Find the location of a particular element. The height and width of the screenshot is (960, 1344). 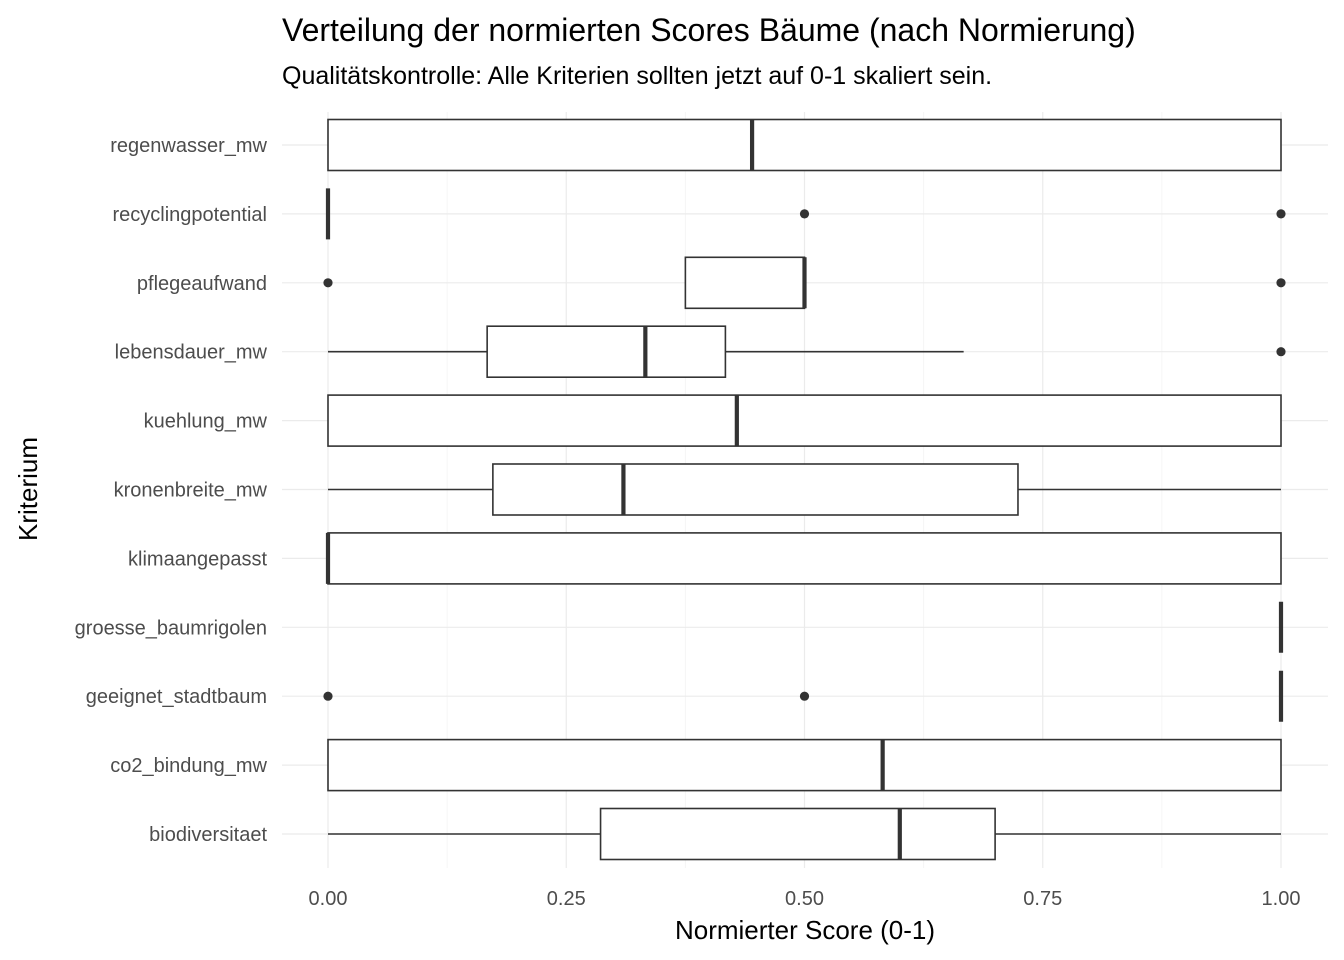

box-group-biodiversitaet is located at coordinates (804, 834).